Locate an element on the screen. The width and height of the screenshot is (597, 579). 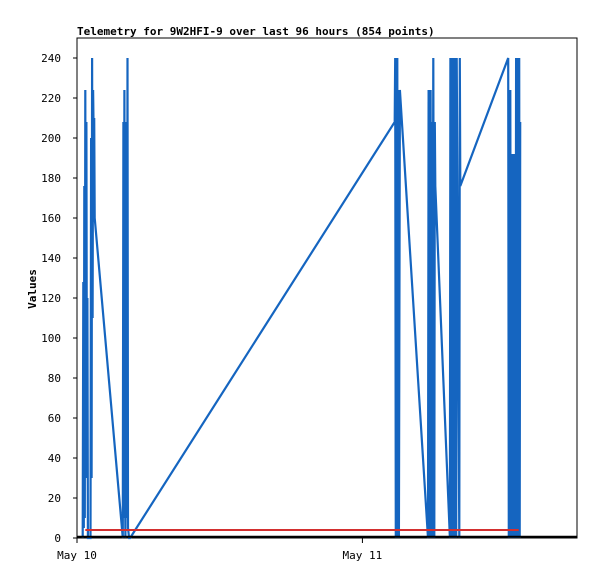
y-tick-label: 180 is located at coordinates (51, 178).